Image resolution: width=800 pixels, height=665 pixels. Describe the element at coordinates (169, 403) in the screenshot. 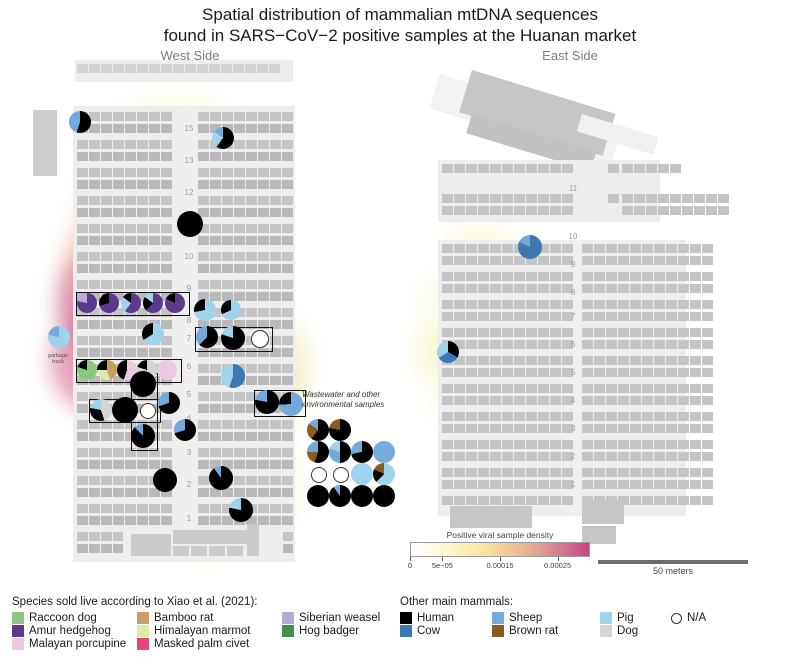

I see `pie-chart-w27` at that location.